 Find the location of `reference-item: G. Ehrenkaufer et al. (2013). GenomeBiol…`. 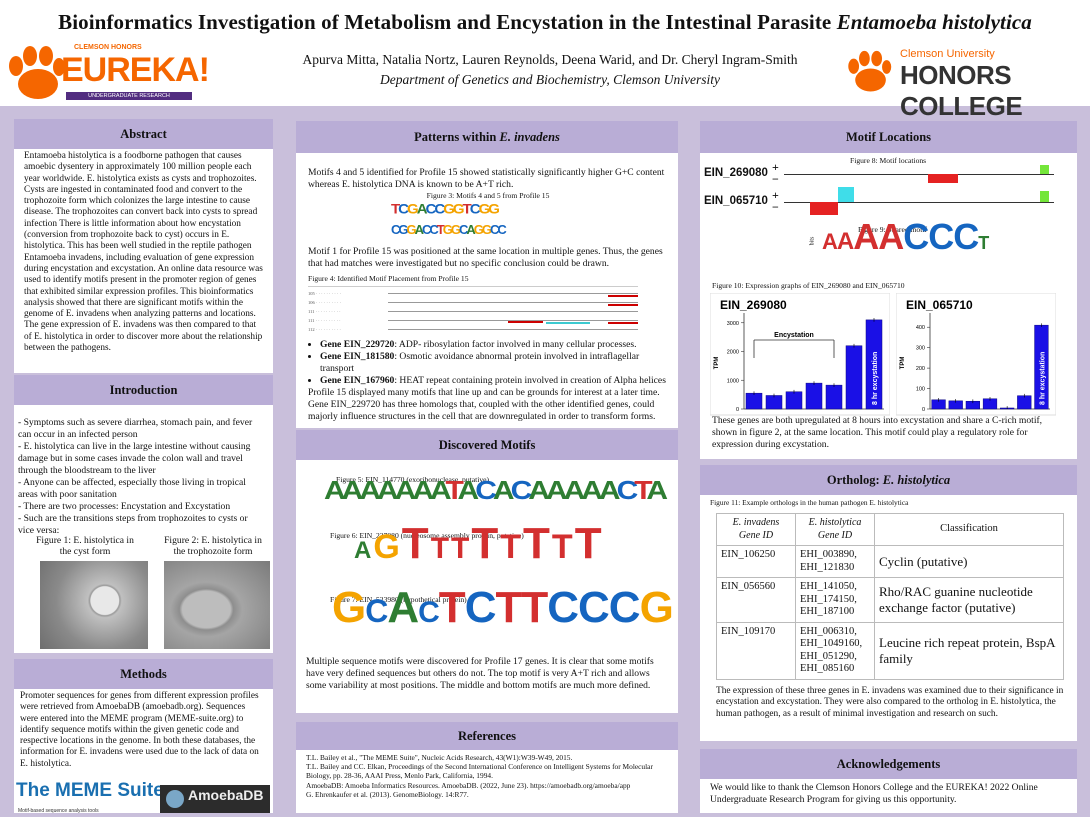

reference-item: G. Ehrenkaufer et al. (2013). GenomeBiol… is located at coordinates (387, 794).